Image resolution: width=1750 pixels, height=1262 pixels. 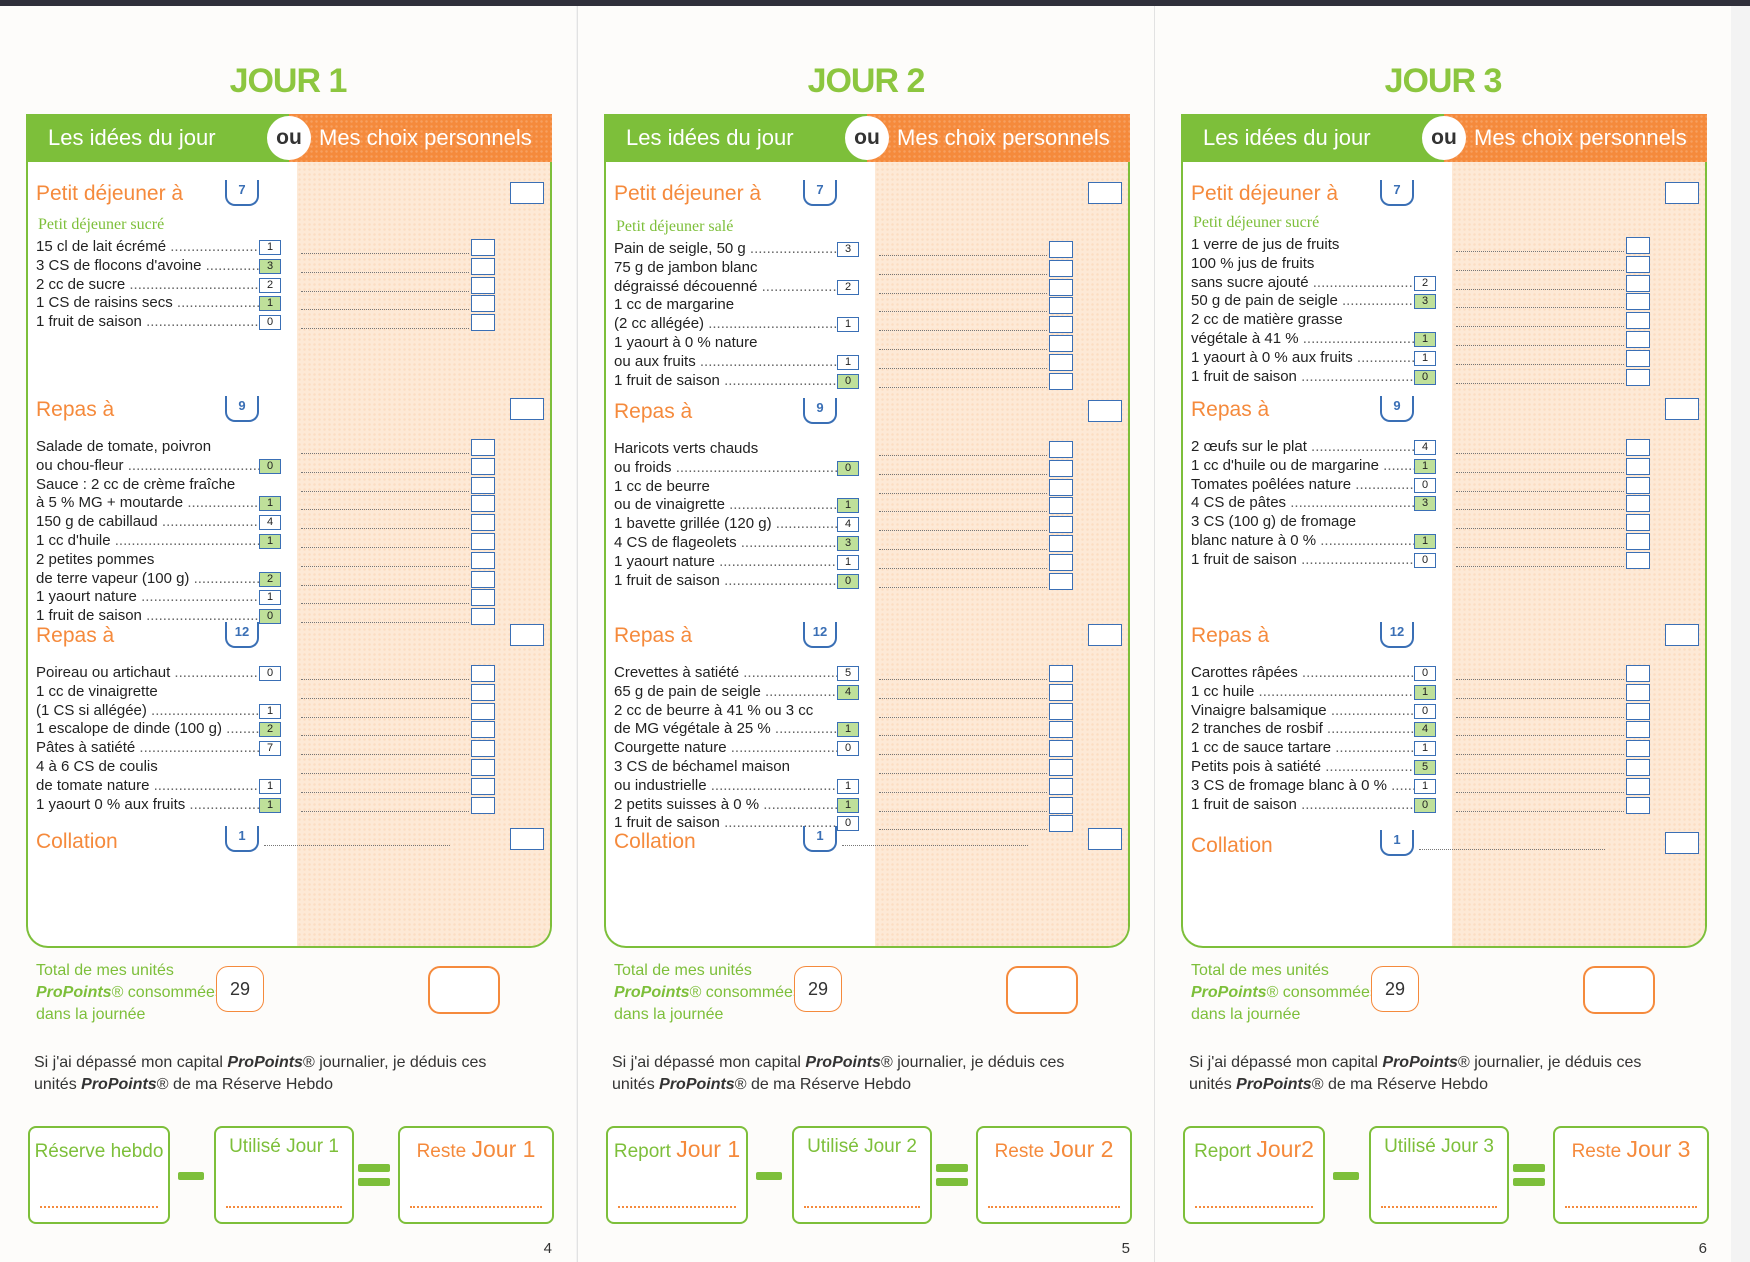 I want to click on remaining-box: Reste Jour 3, so click(x=1631, y=1175).